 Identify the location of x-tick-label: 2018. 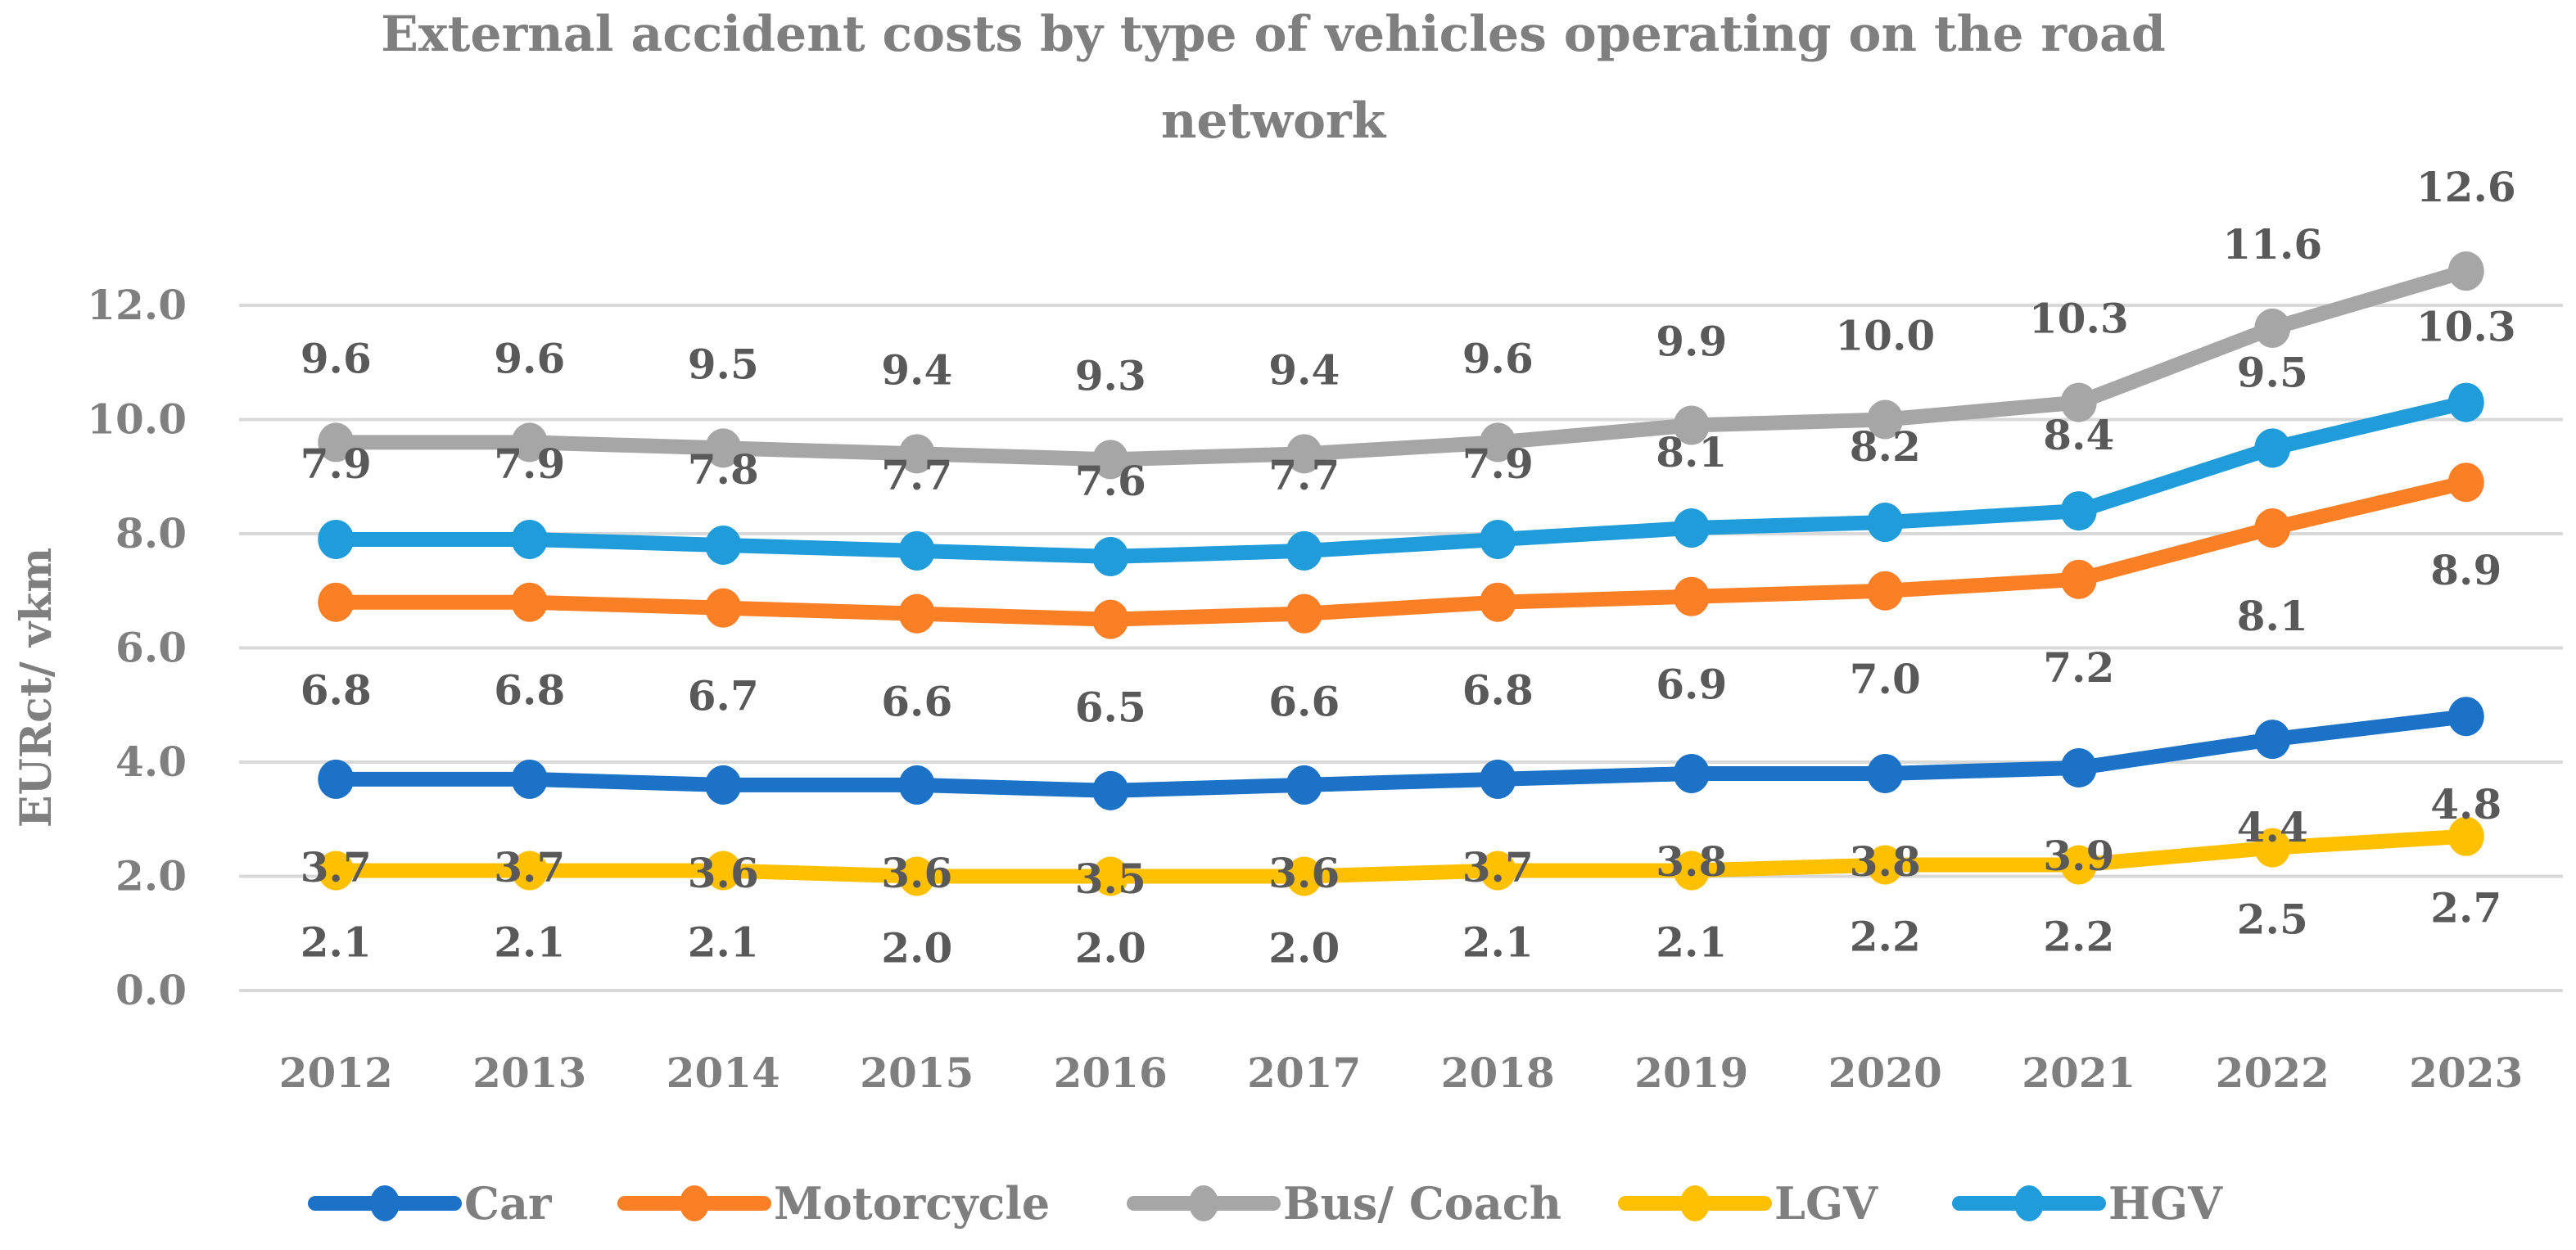
(1498, 1073).